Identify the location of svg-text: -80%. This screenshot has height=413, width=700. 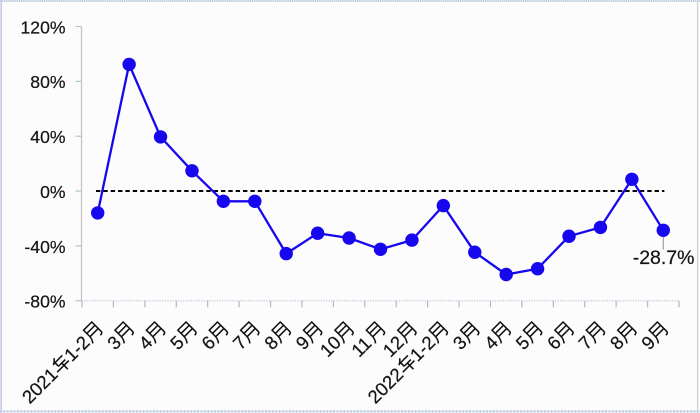
(44, 302).